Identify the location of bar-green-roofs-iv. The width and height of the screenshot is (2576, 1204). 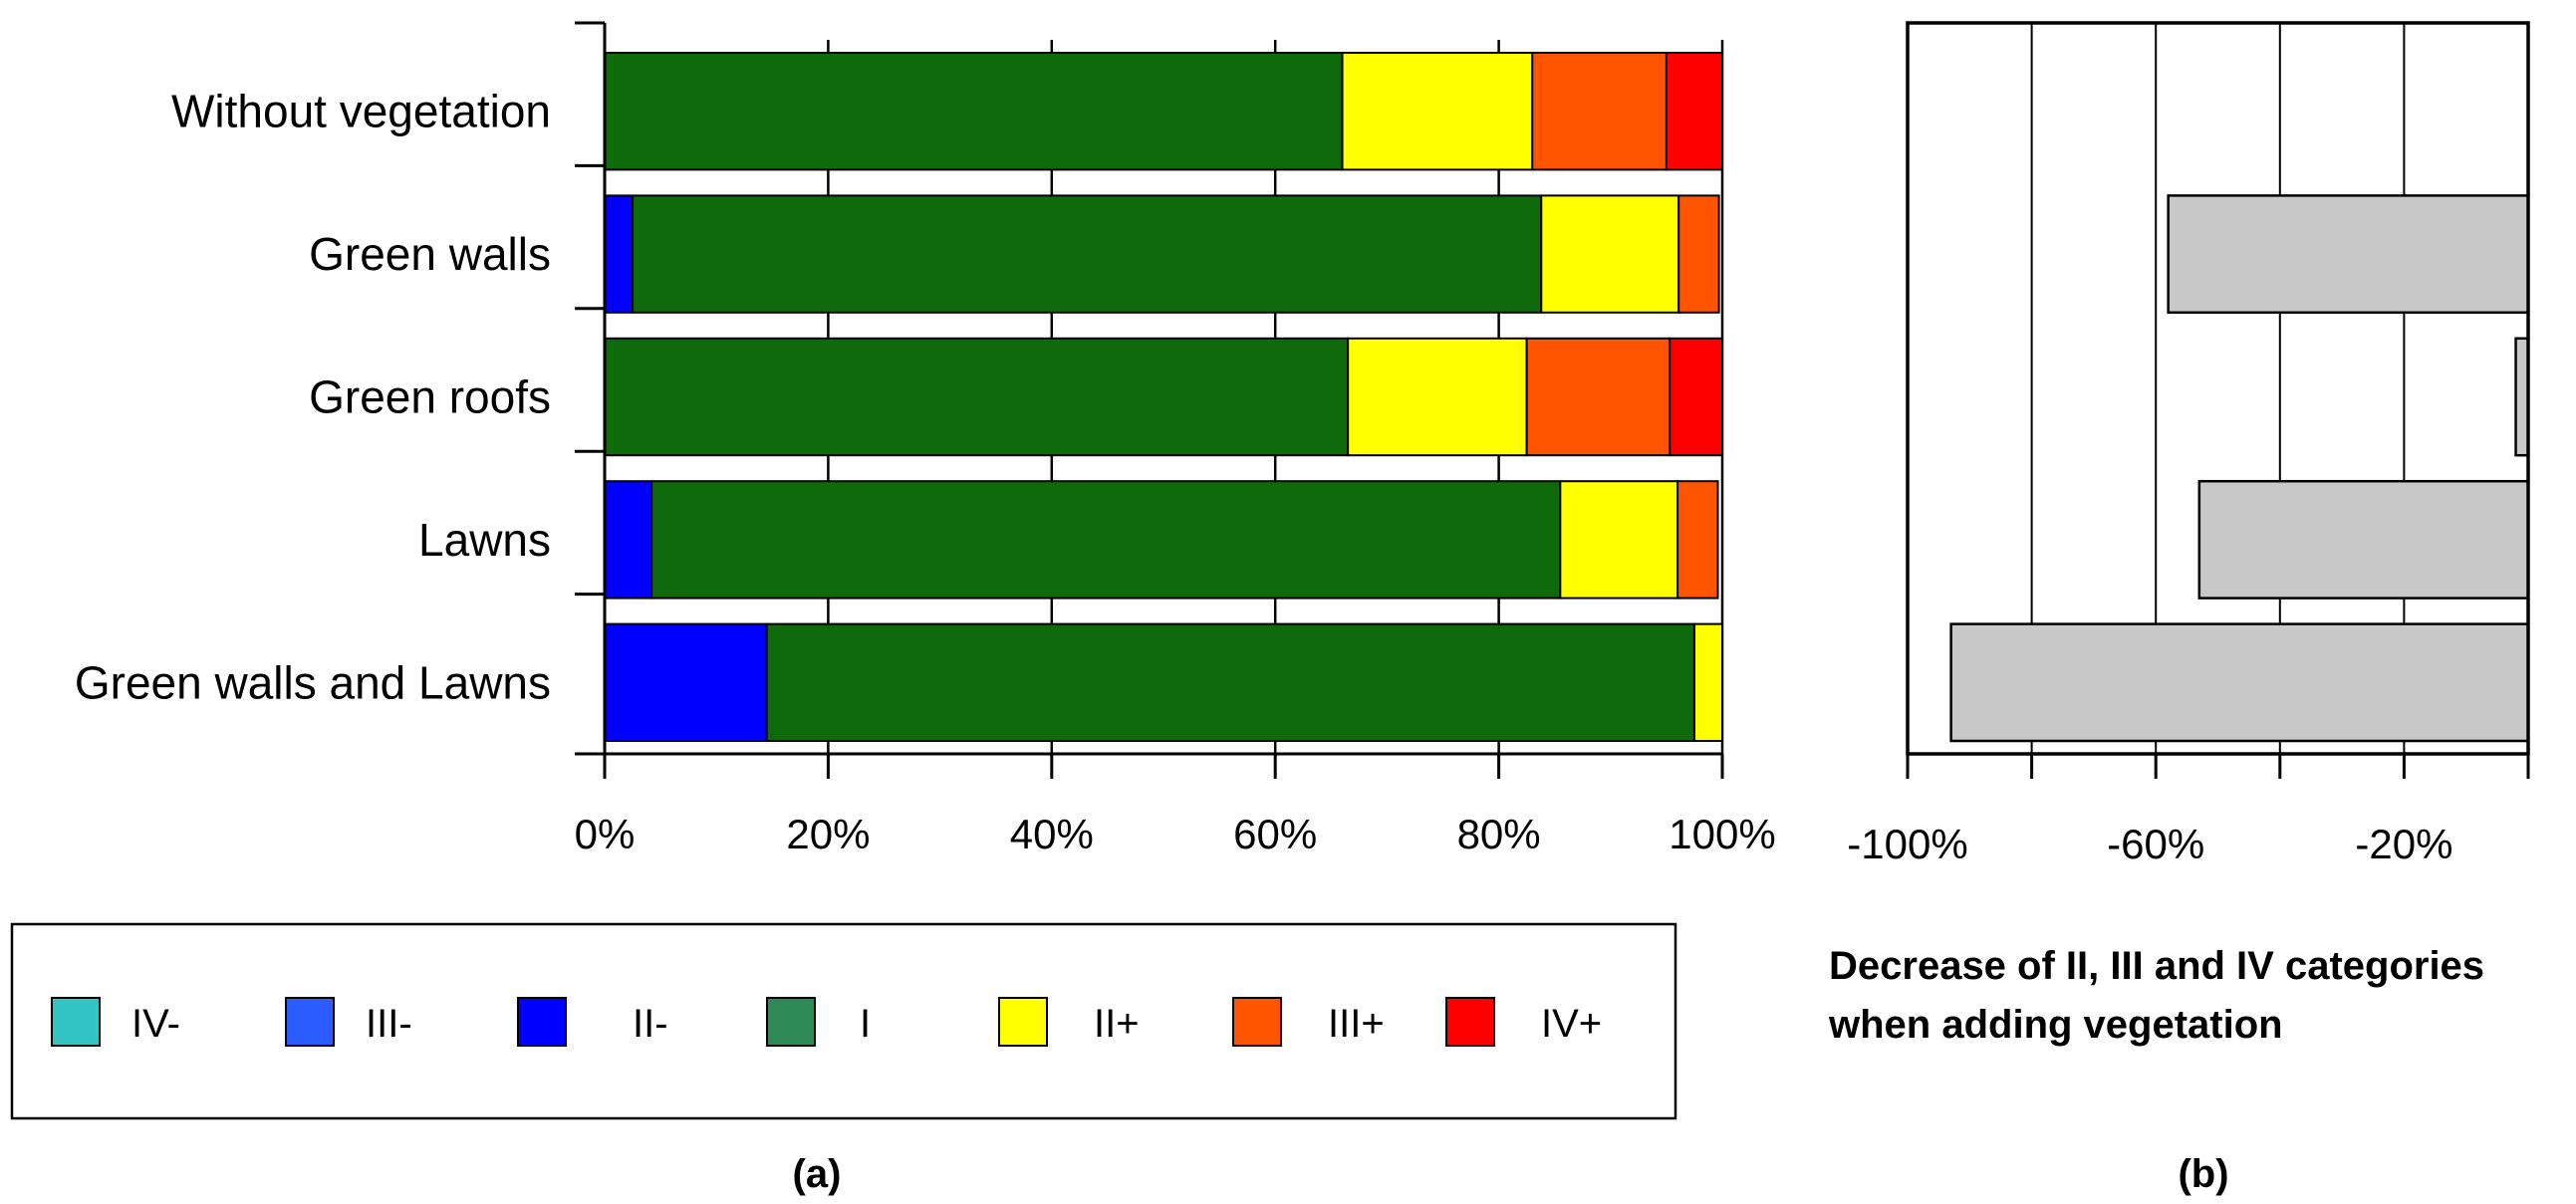
(1696, 397).